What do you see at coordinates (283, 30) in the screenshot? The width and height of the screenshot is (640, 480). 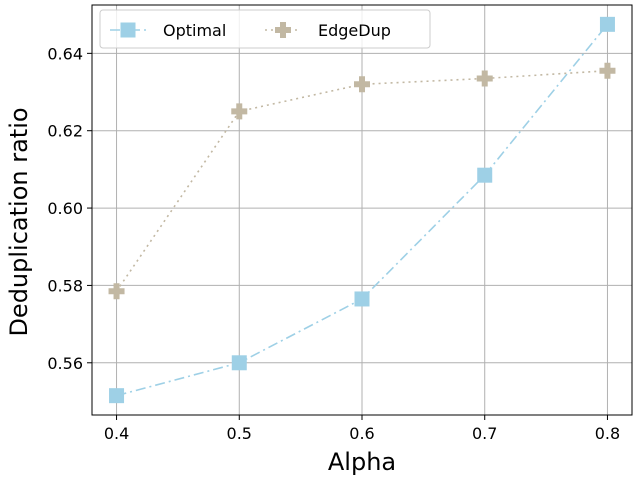 I see `legend-marker-edgedup` at bounding box center [283, 30].